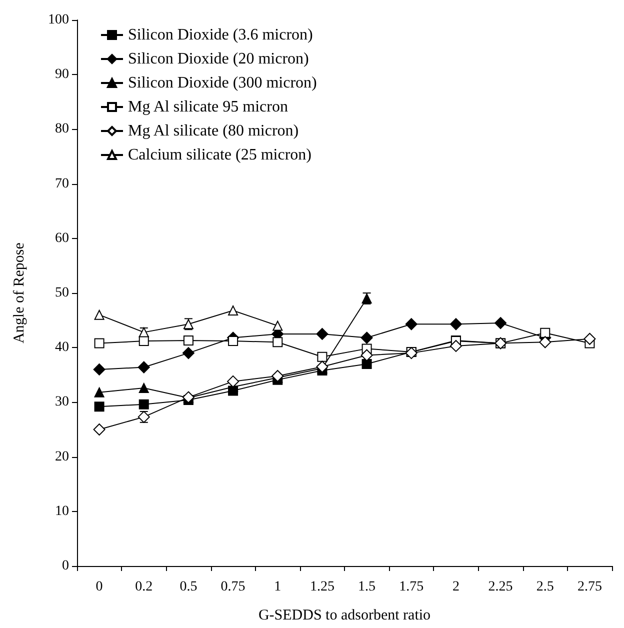 The image size is (624, 628). What do you see at coordinates (278, 587) in the screenshot?
I see `x-tick-label: 1` at bounding box center [278, 587].